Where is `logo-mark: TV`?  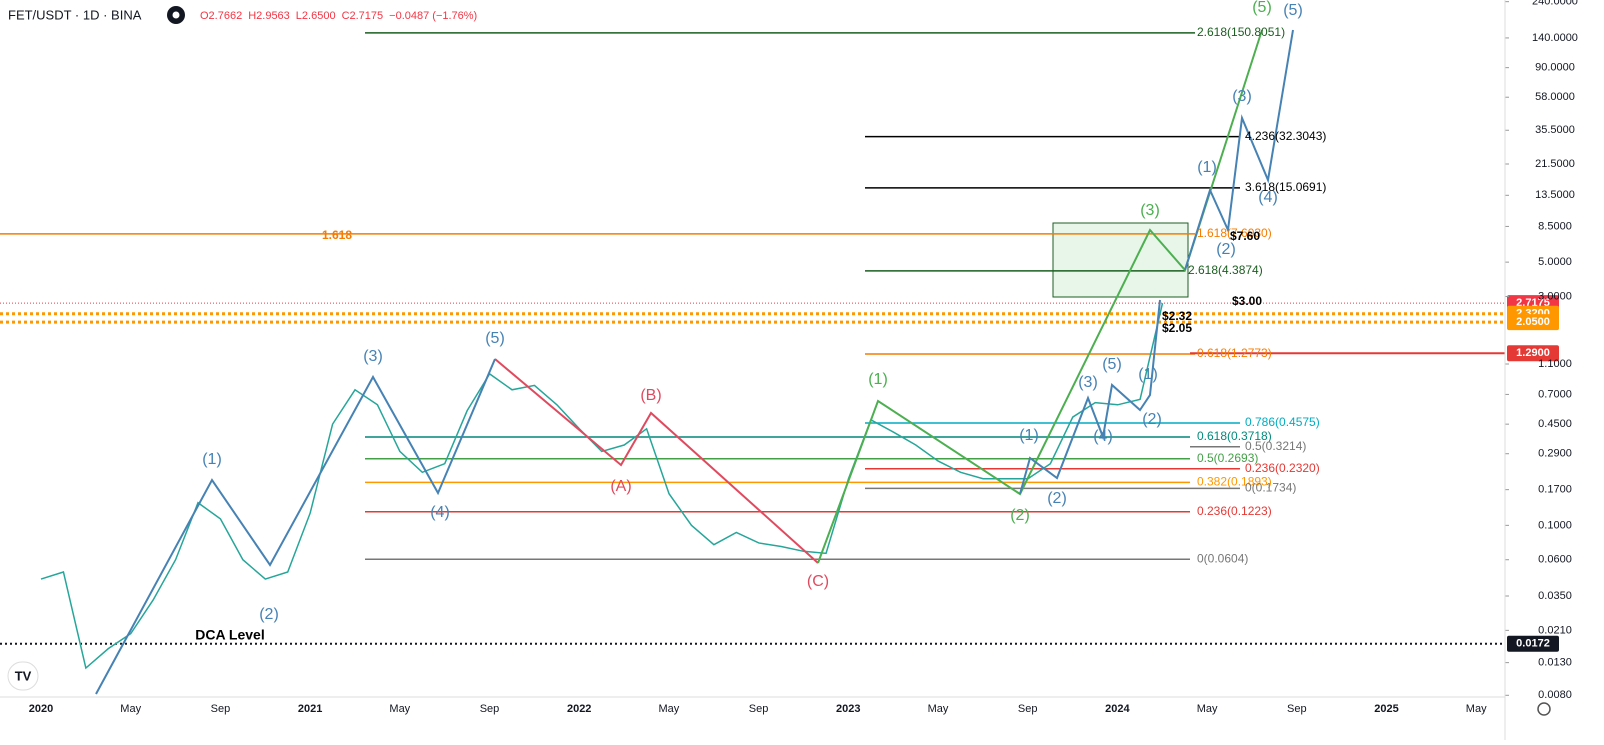
logo-mark: TV is located at coordinates (23, 675).